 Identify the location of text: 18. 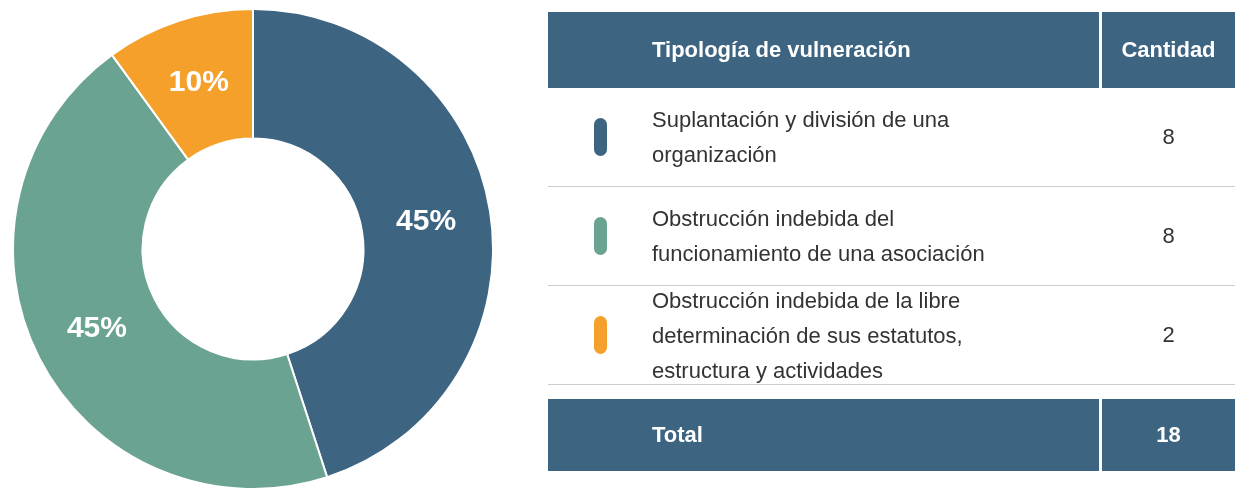
(1167, 435).